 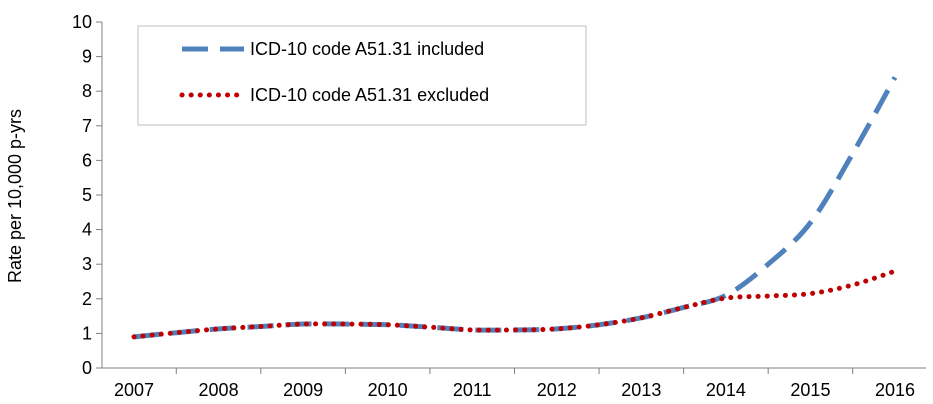 I want to click on y-tick-label: 0, so click(x=87, y=368).